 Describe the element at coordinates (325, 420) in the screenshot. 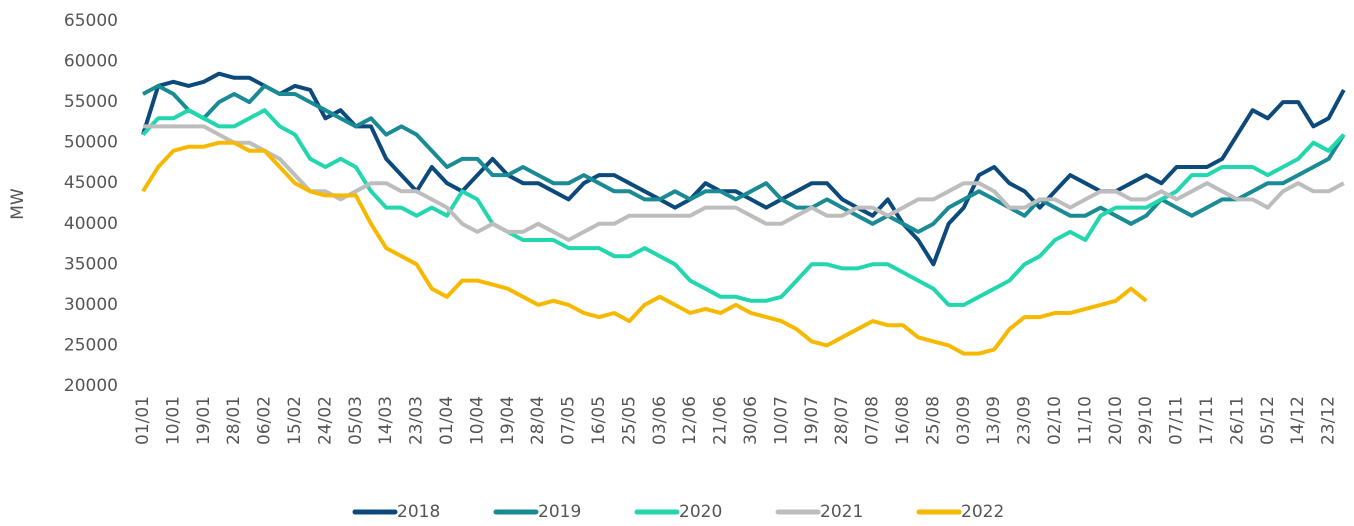

I see `x-tick-label: 24/02` at that location.